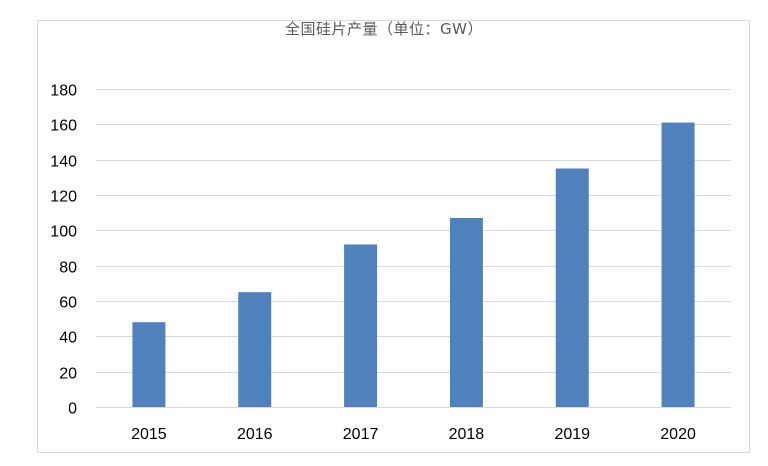 This screenshot has width=768, height=466. What do you see at coordinates (149, 434) in the screenshot?
I see `x-tick-label: 2015` at bounding box center [149, 434].